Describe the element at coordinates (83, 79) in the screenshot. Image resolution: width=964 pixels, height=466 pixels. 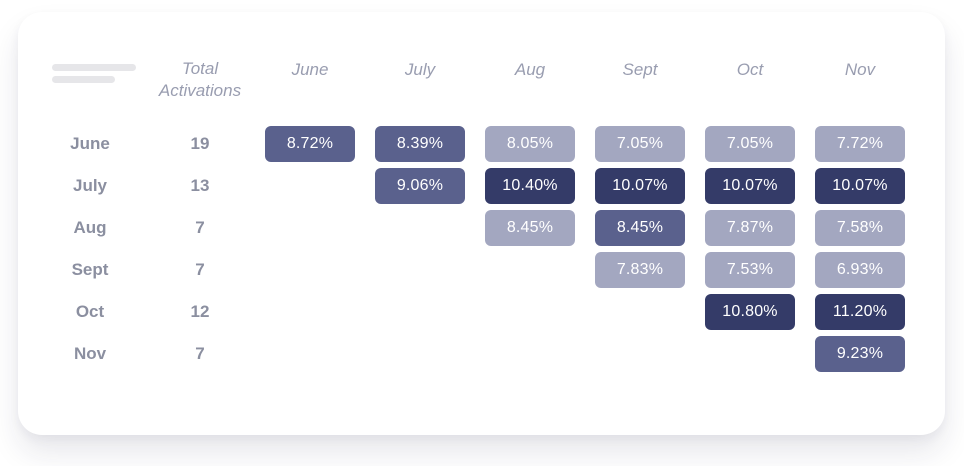
I see `skeleton-bar-short` at that location.